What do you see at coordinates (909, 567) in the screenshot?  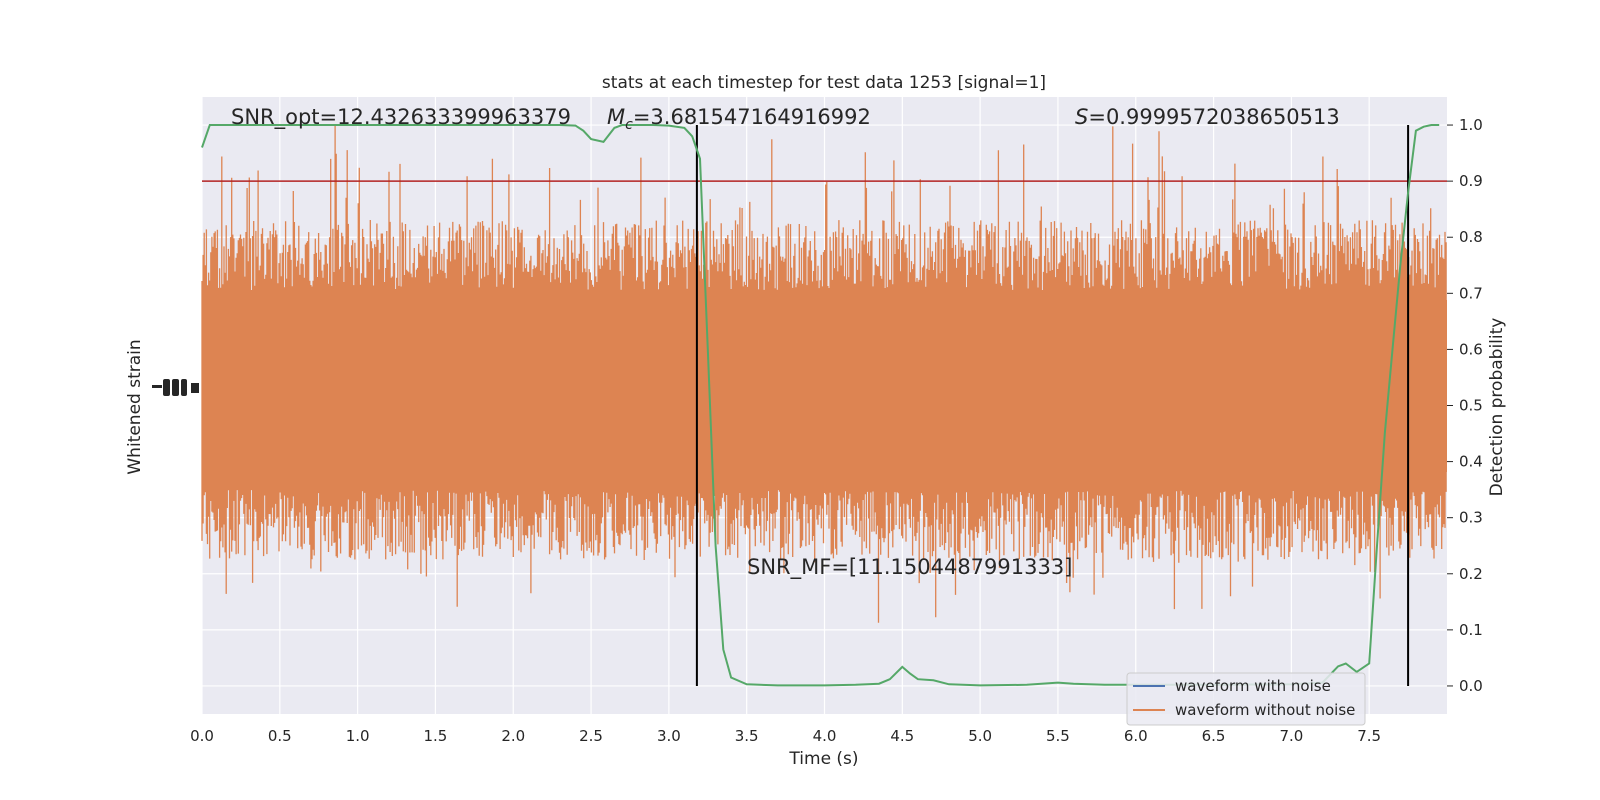 I see `snr-mf-annotation: SNR_MF=[11.1504487991333]` at bounding box center [909, 567].